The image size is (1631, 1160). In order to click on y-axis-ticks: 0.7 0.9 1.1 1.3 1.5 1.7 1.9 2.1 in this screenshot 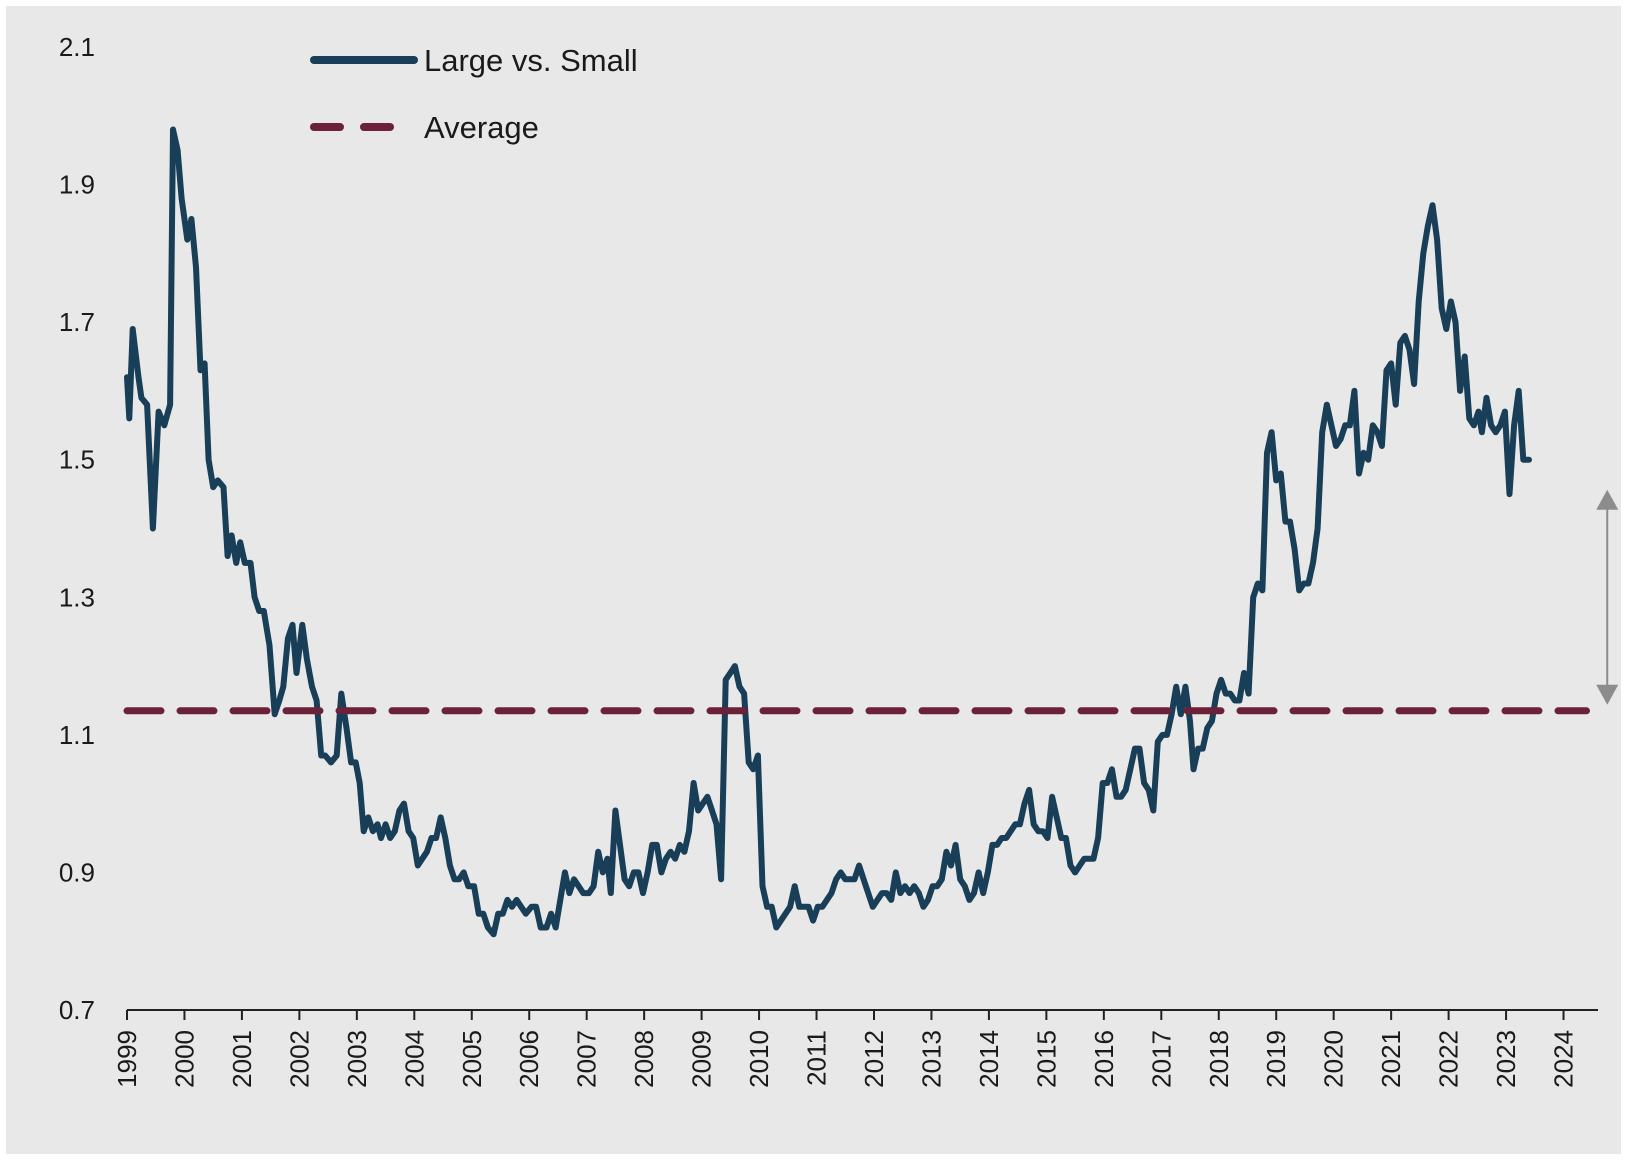, I will do `click(77, 528)`.